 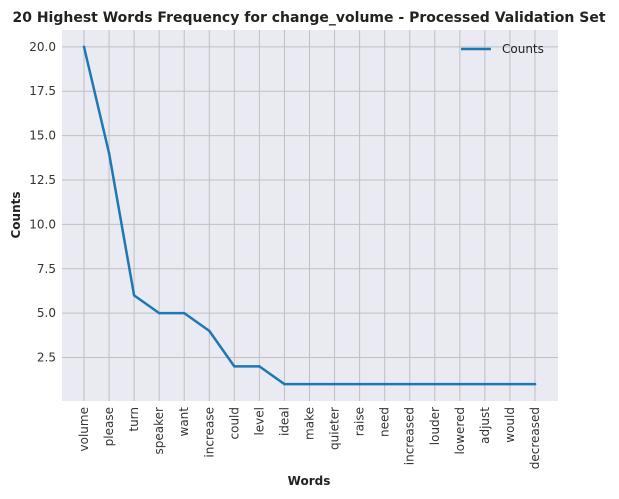 What do you see at coordinates (134, 419) in the screenshot?
I see `x-tick-label: turn` at bounding box center [134, 419].